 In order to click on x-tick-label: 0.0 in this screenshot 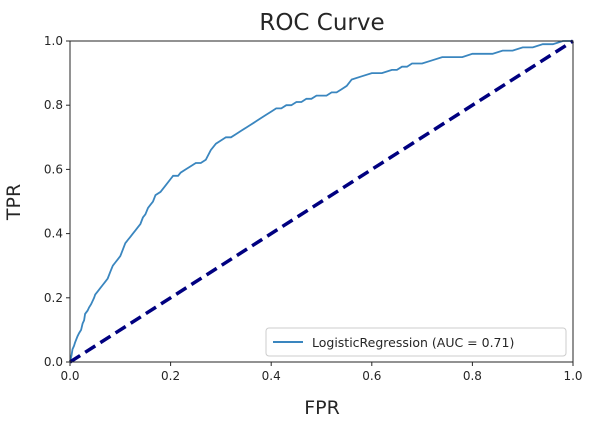, I will do `click(69, 376)`.